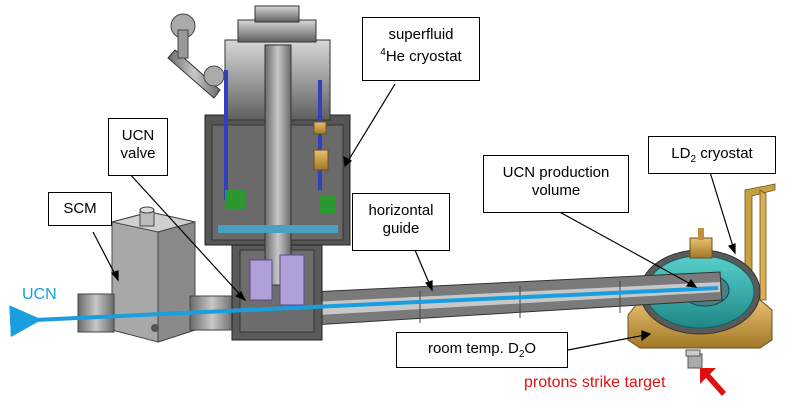  I want to click on label-ld2-cryostat: LD2 cryostat, so click(712, 155).